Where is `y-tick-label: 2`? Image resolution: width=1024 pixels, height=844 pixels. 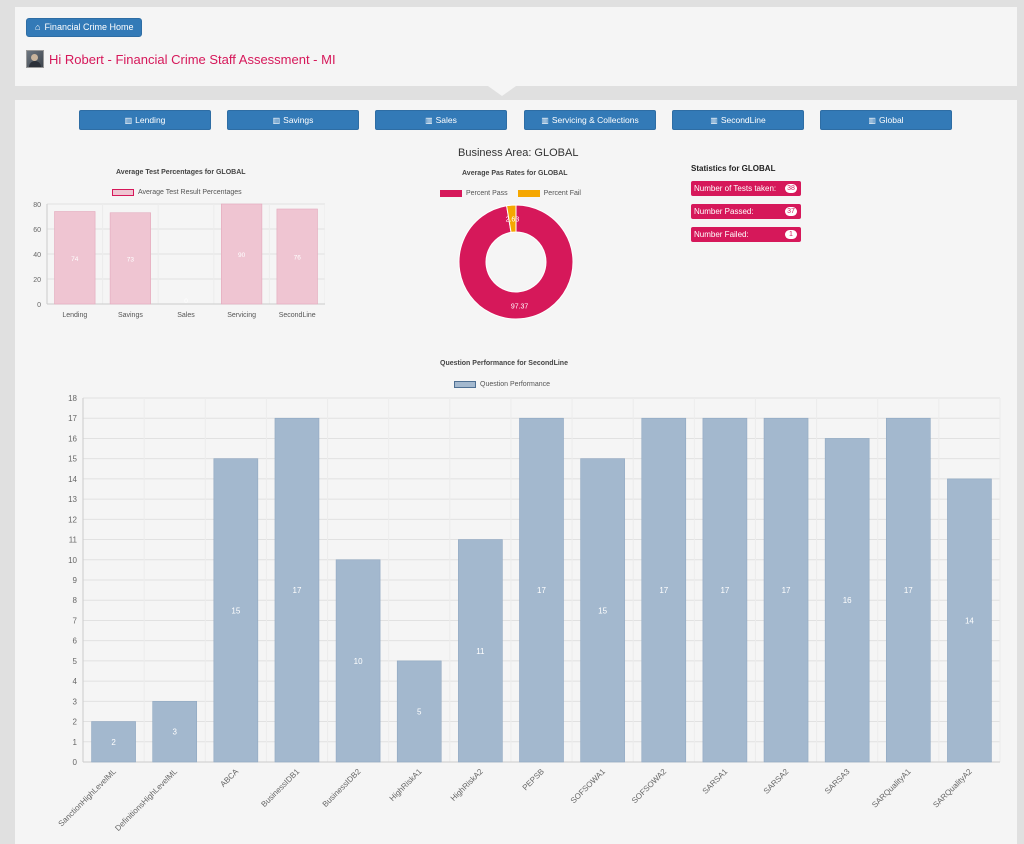
y-tick-label: 2 is located at coordinates (75, 722).